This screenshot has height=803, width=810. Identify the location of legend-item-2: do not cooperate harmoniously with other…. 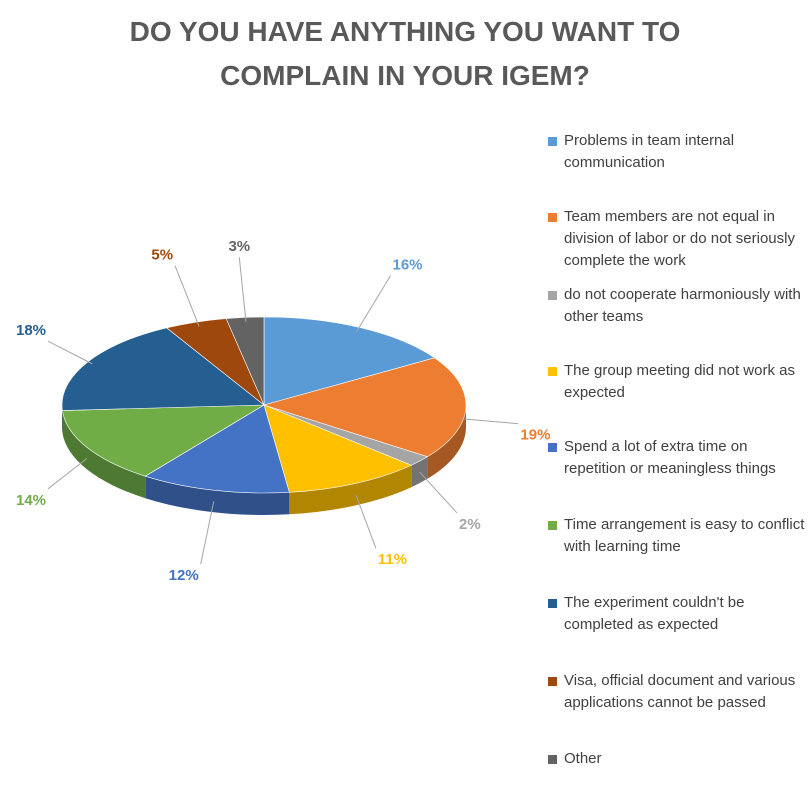
(677, 306).